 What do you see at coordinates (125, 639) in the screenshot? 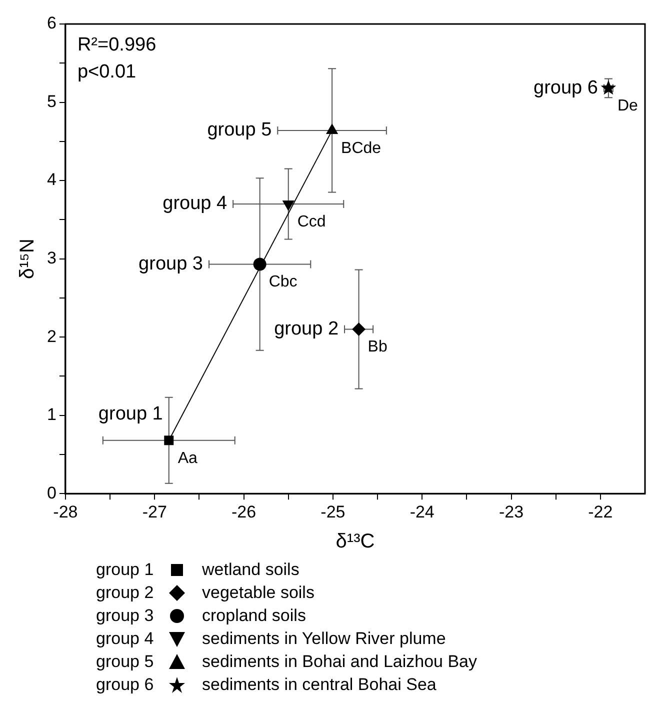
I see `legend-label: group 4` at bounding box center [125, 639].